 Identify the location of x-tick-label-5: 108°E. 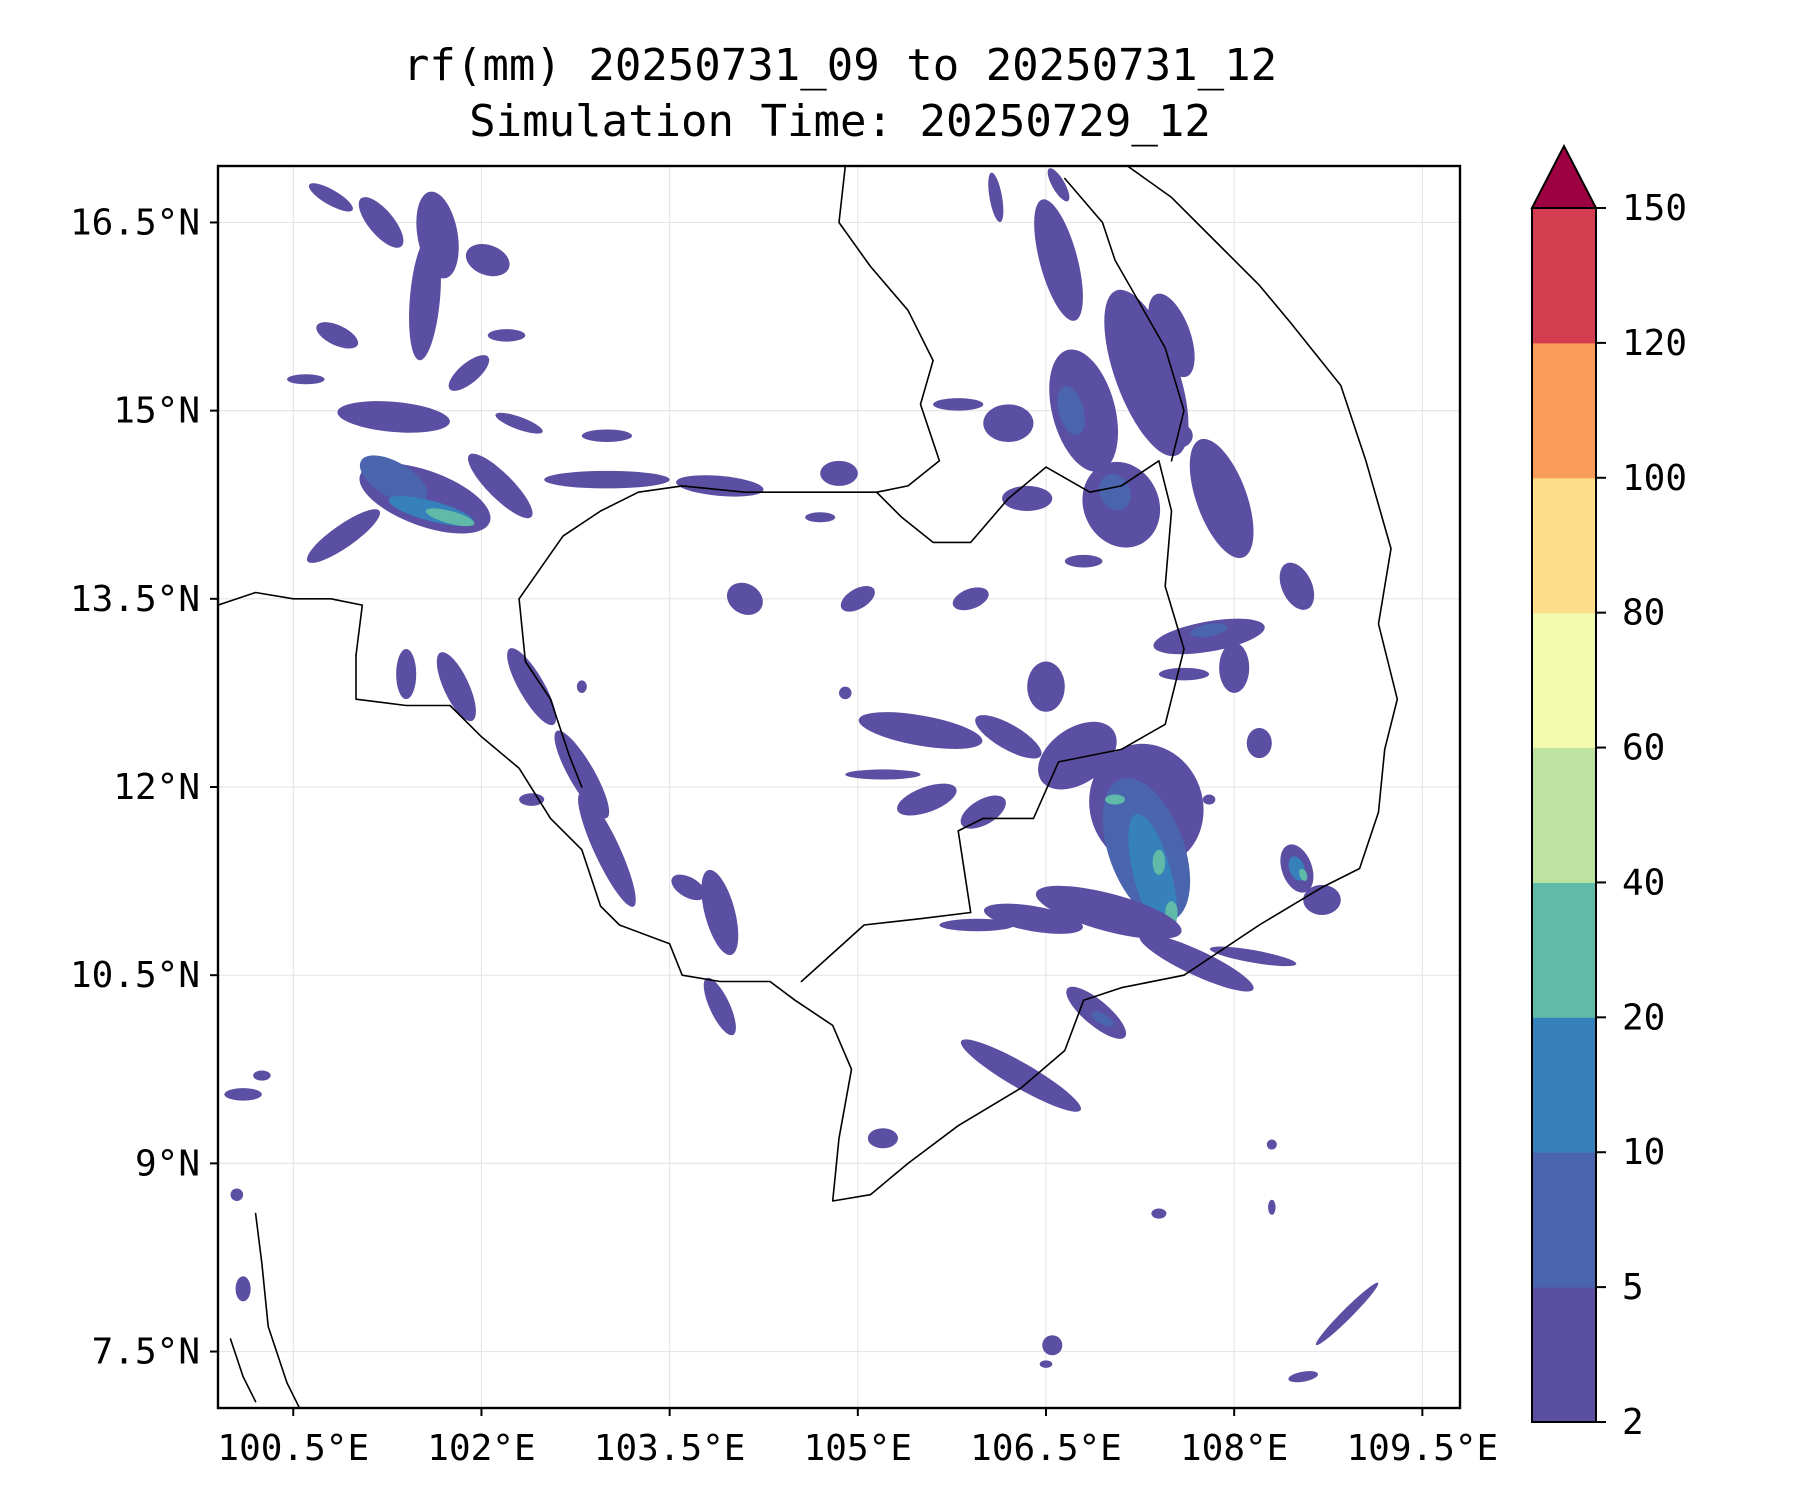
(1234, 1448).